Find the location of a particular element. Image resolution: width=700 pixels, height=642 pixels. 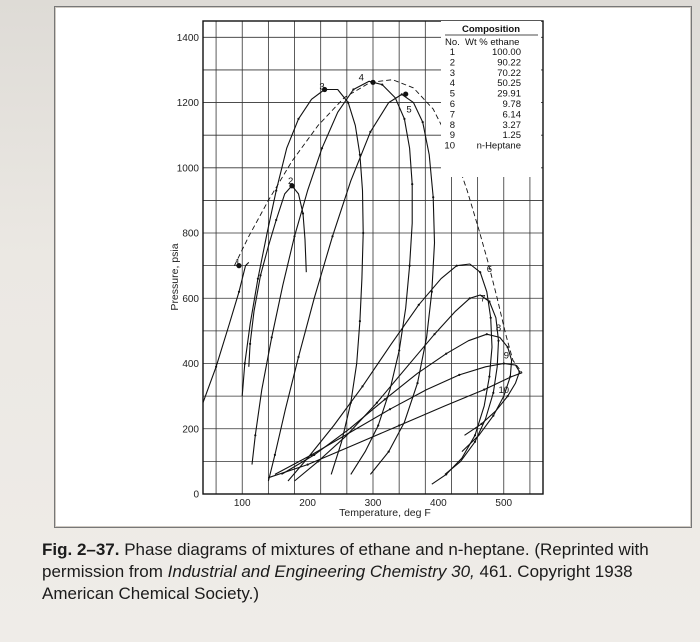

legend-entry-no: 3 is located at coordinates (452, 73).